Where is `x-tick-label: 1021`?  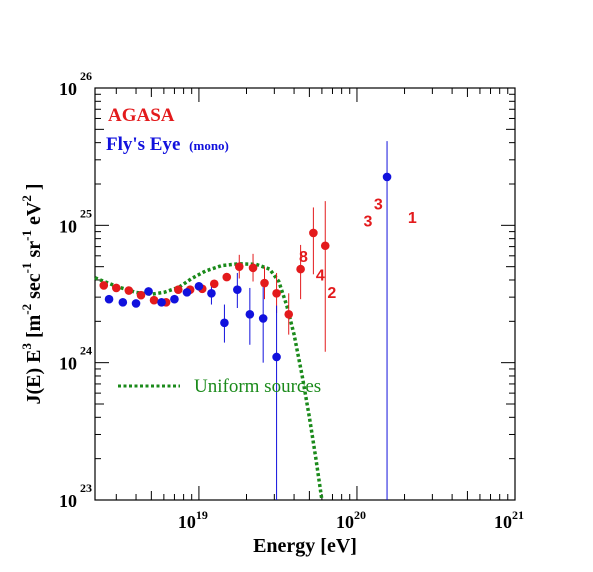
x-tick-label: 1021 is located at coordinates (509, 520).